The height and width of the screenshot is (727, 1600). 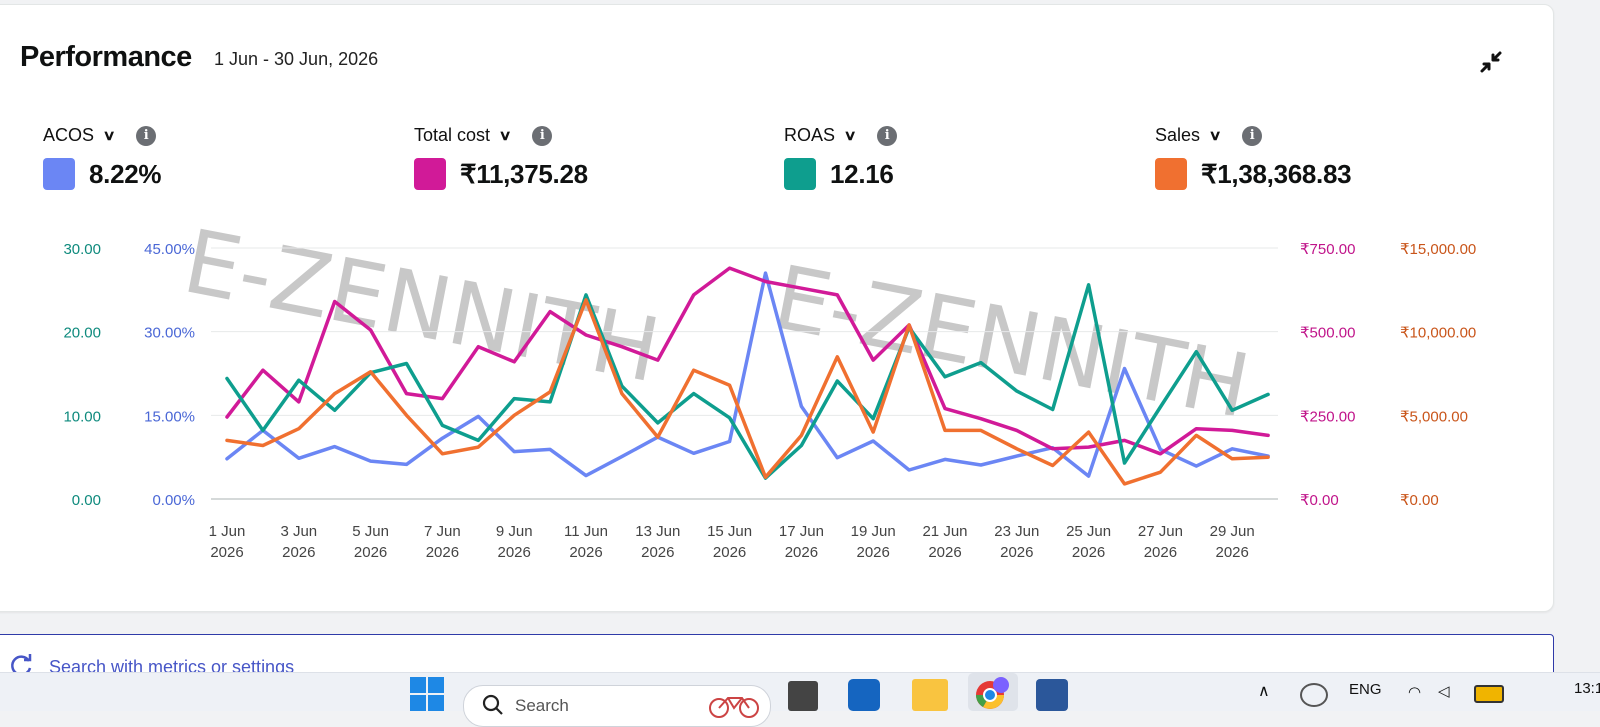 I want to click on date-range: 1 Jun - 30 Jun, 2026, so click(x=296, y=59).